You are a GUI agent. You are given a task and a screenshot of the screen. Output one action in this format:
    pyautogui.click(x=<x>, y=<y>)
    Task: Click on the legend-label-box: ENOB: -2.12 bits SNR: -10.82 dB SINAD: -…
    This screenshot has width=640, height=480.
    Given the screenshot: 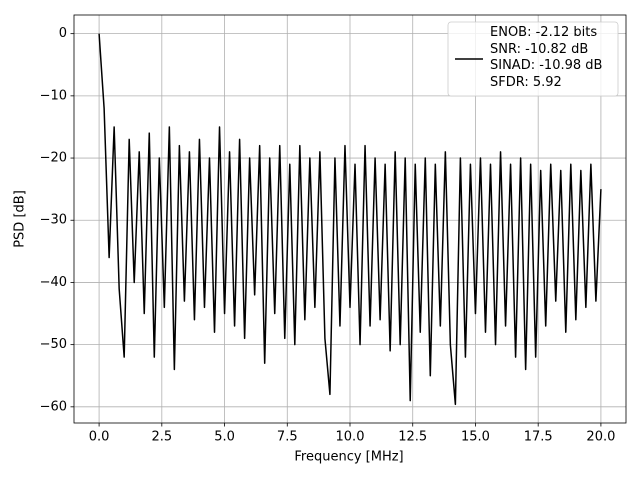 What is the action you would take?
    pyautogui.click(x=546, y=57)
    